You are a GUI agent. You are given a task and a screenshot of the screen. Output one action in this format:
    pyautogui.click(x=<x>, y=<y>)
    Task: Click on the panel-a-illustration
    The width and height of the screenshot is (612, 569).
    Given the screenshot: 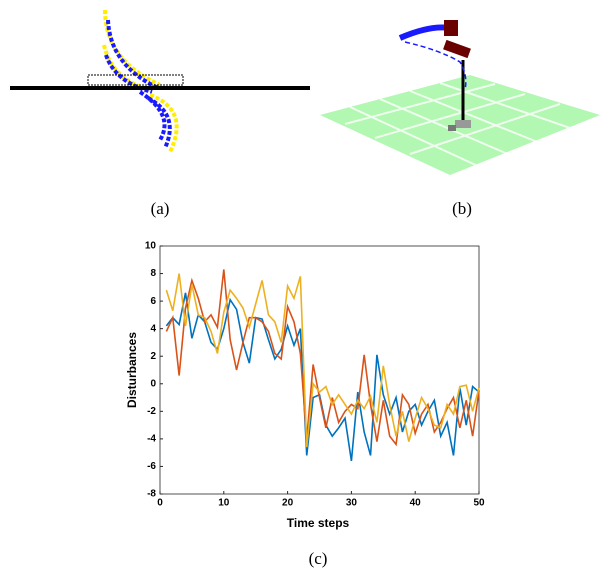 What is the action you would take?
    pyautogui.click(x=135, y=81)
    